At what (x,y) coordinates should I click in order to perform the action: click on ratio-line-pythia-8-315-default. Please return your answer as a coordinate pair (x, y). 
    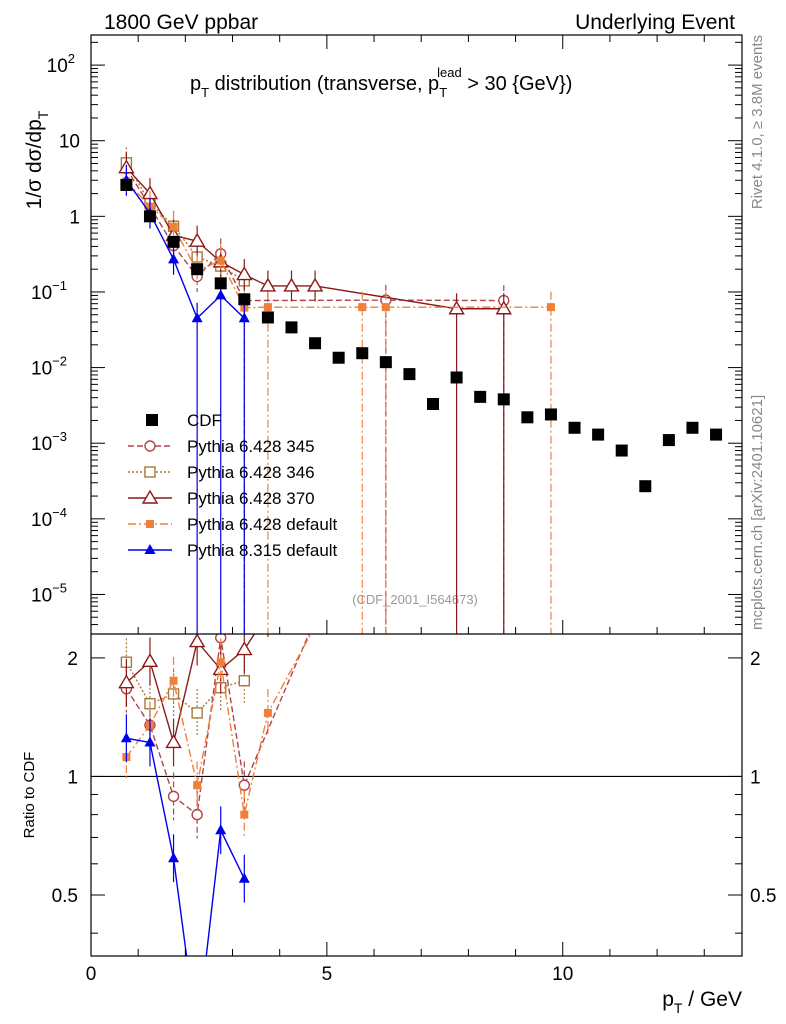
    Looking at the image, I should click on (185, 846).